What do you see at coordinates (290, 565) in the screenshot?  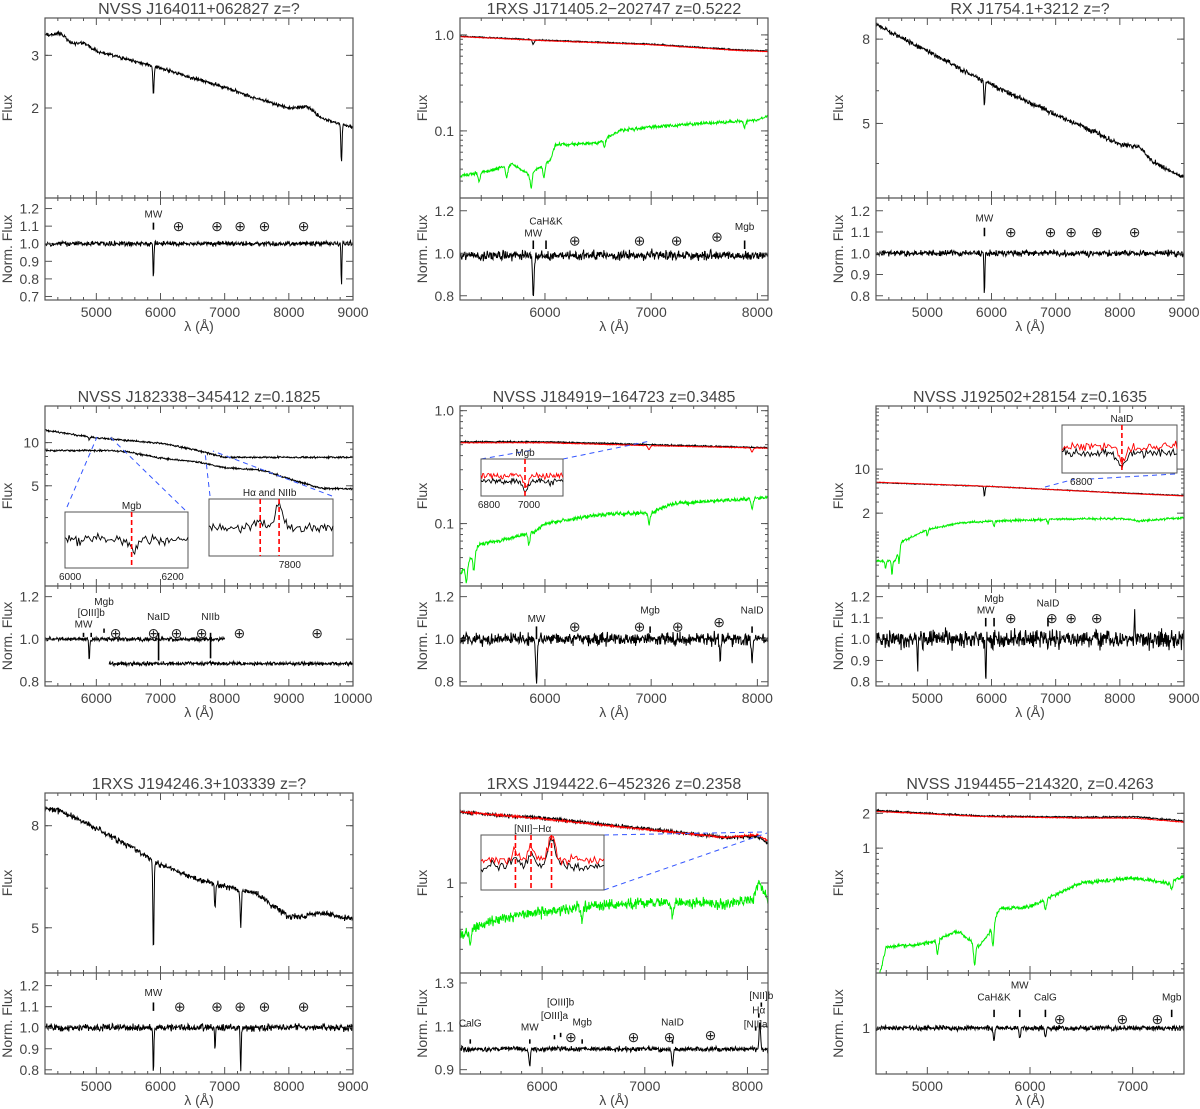 I see `inset-x-tick-label: 7800` at bounding box center [290, 565].